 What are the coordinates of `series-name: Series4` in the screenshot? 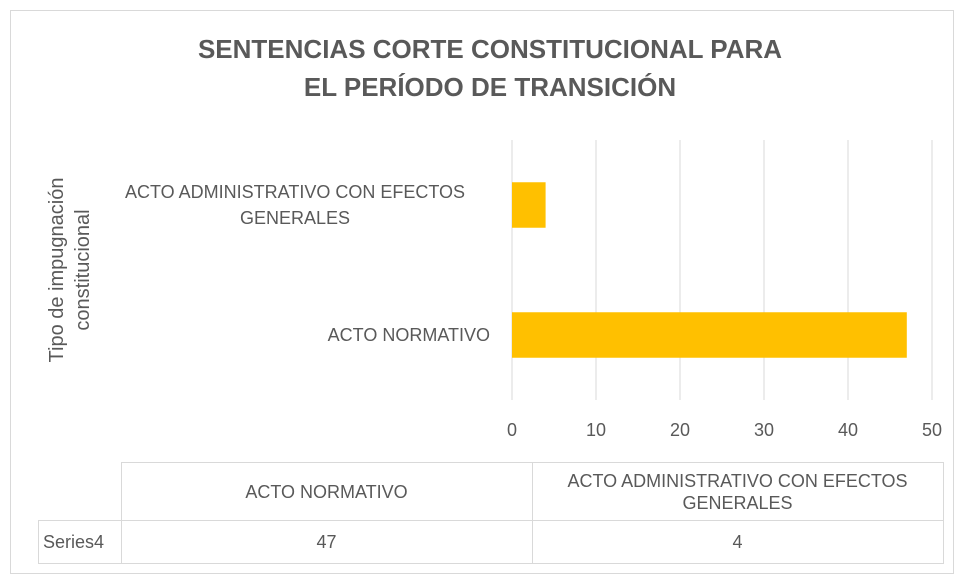 It's located at (80, 542).